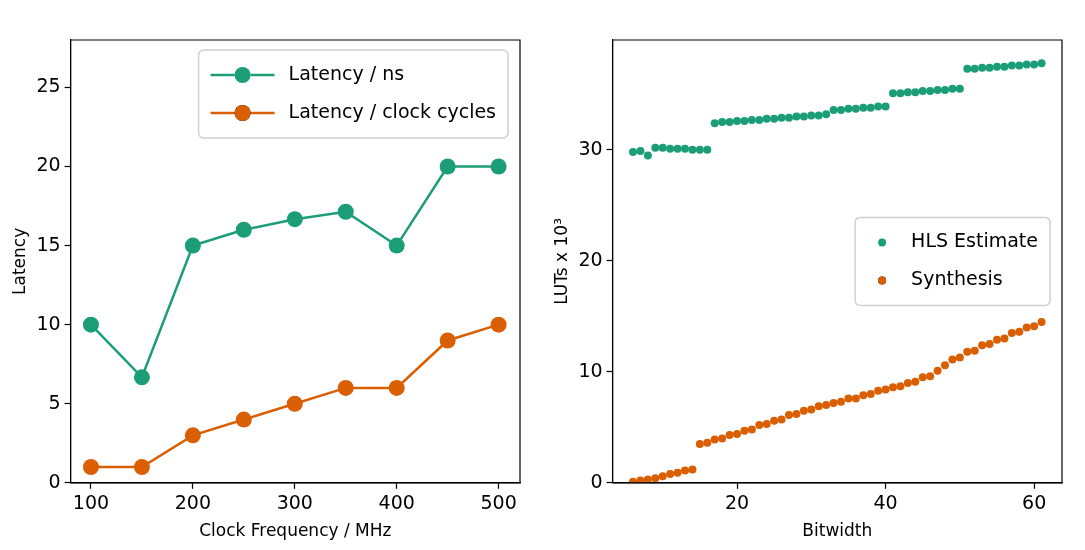 This screenshot has width=1085, height=550. Describe the element at coordinates (560, 261) in the screenshot. I see `y-axis-title: LUTs x 10³` at that location.